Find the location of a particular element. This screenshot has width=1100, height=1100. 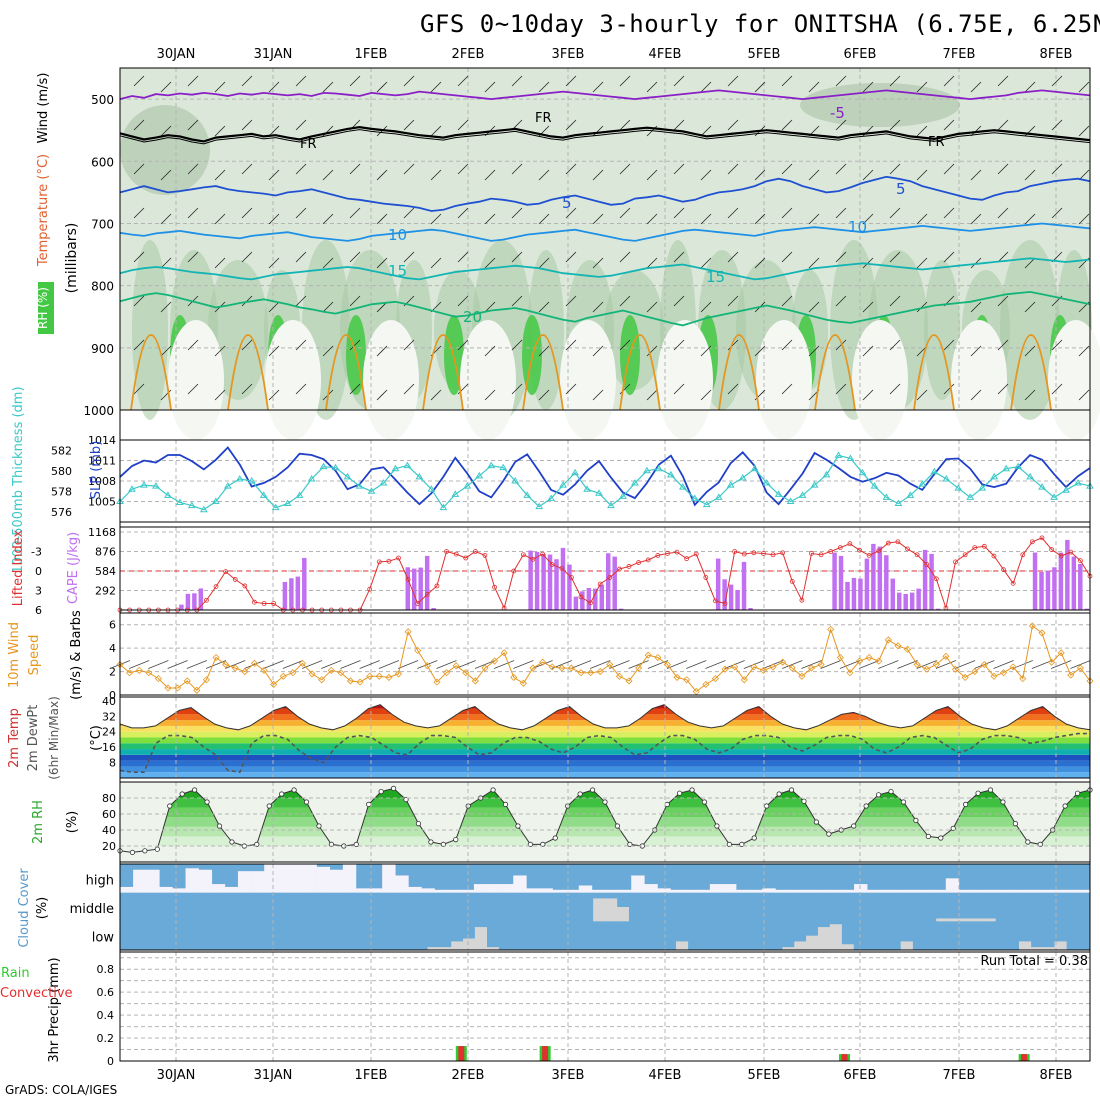

ylabel-rh: RH (%) is located at coordinates (43, 308).